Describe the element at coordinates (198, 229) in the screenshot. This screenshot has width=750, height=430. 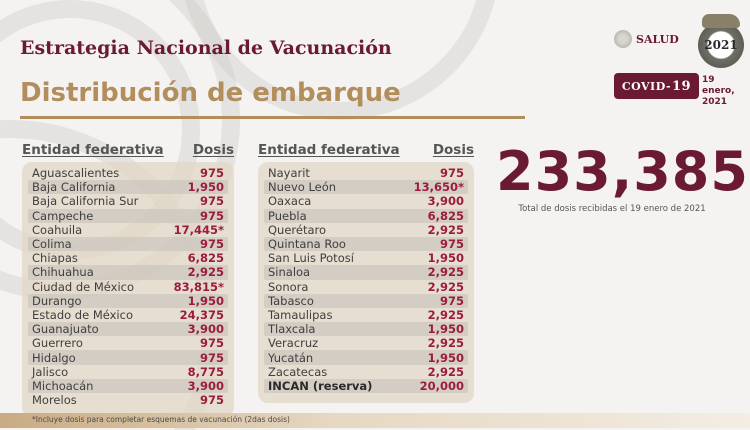
I see `dose-count: 17,445*` at that location.